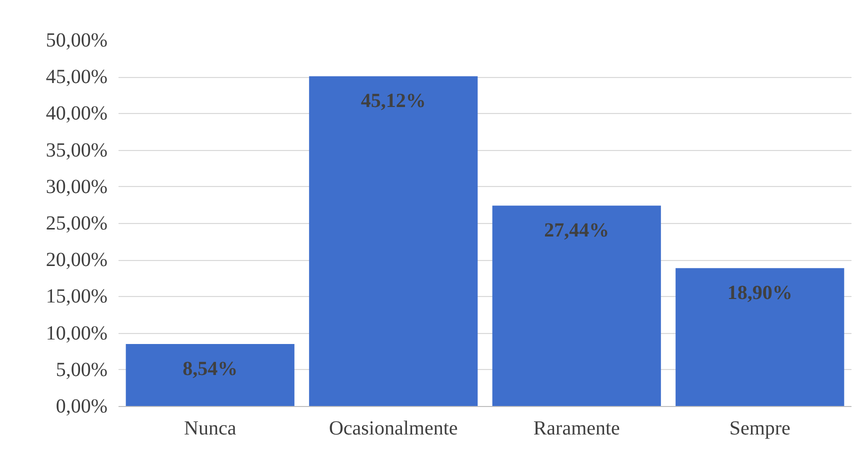 Image resolution: width=867 pixels, height=460 pixels. I want to click on data-label: 8,54%, so click(210, 369).